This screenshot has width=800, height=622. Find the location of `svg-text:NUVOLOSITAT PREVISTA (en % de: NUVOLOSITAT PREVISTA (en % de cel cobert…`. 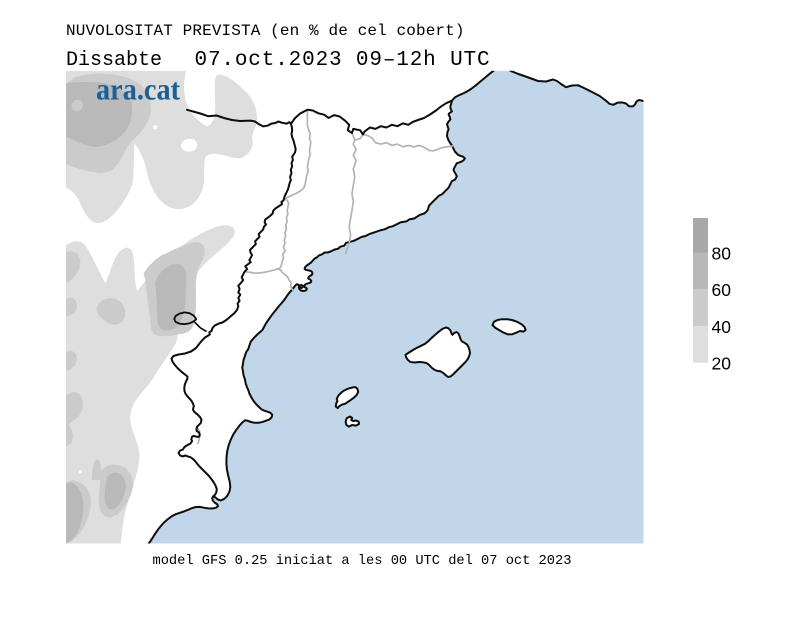

svg-text:NUVOLOSITAT PREVISTA (en % de: NUVOLOSITAT PREVISTA (en % de cel cobert… is located at coordinates (265, 31).